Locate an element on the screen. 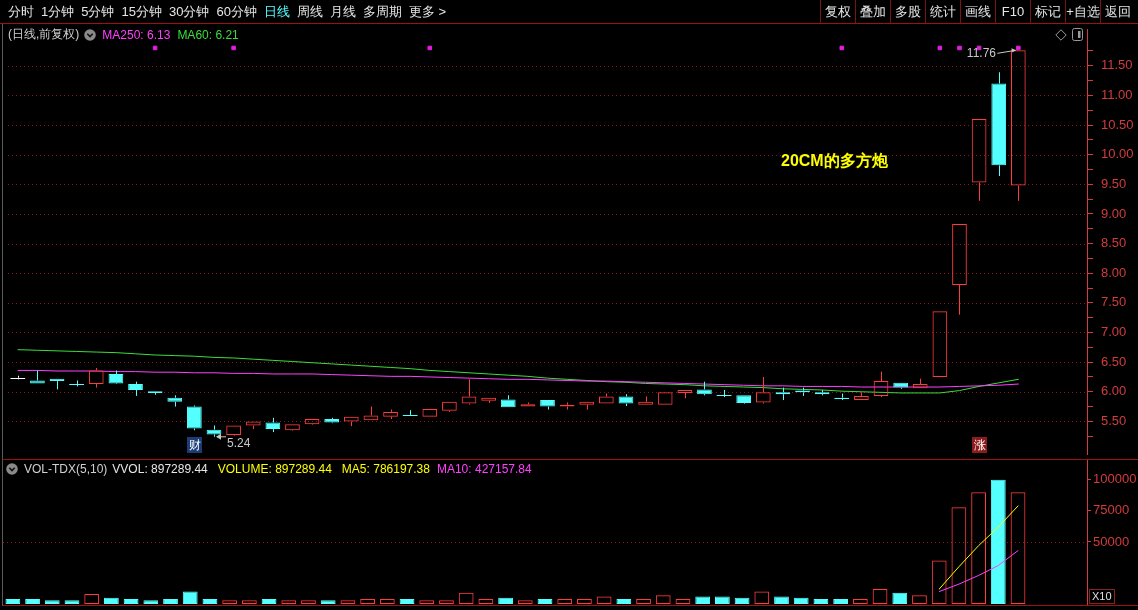  annotation: VVOL: 897289.44 is located at coordinates (160, 469).